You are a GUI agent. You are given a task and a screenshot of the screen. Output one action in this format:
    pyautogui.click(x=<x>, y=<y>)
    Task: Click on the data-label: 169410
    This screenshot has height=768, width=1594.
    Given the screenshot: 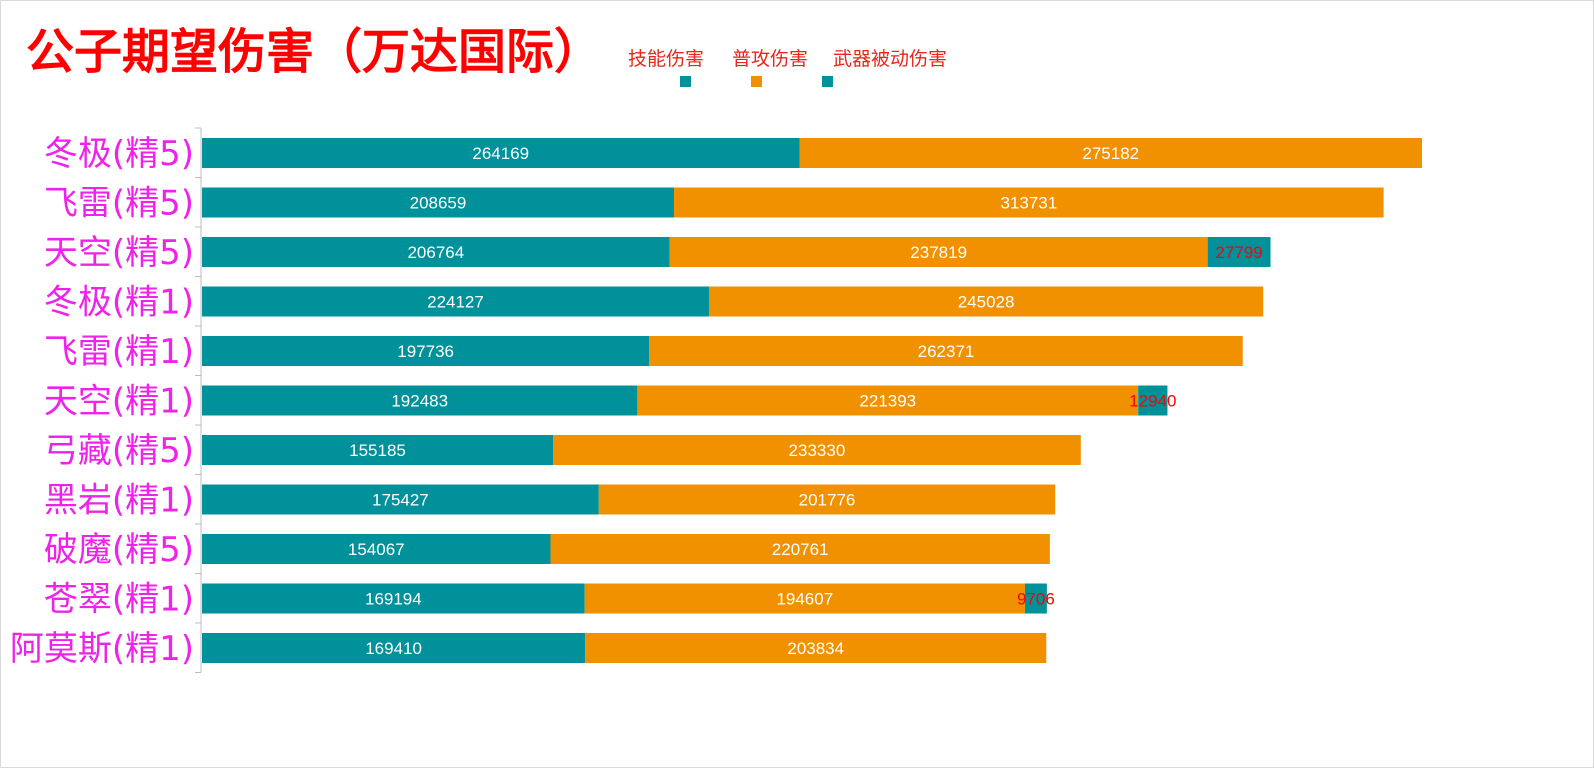 What is the action you would take?
    pyautogui.click(x=393, y=648)
    